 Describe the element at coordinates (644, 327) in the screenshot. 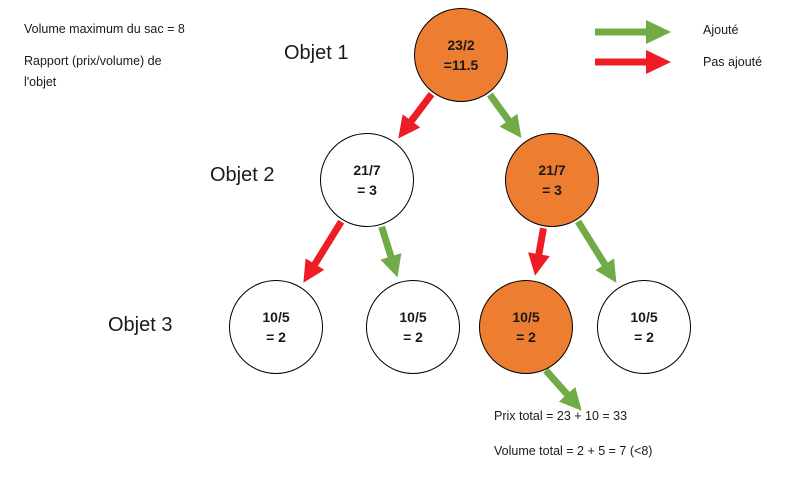

I see `node-object-3-d: 10/5 = 2` at that location.